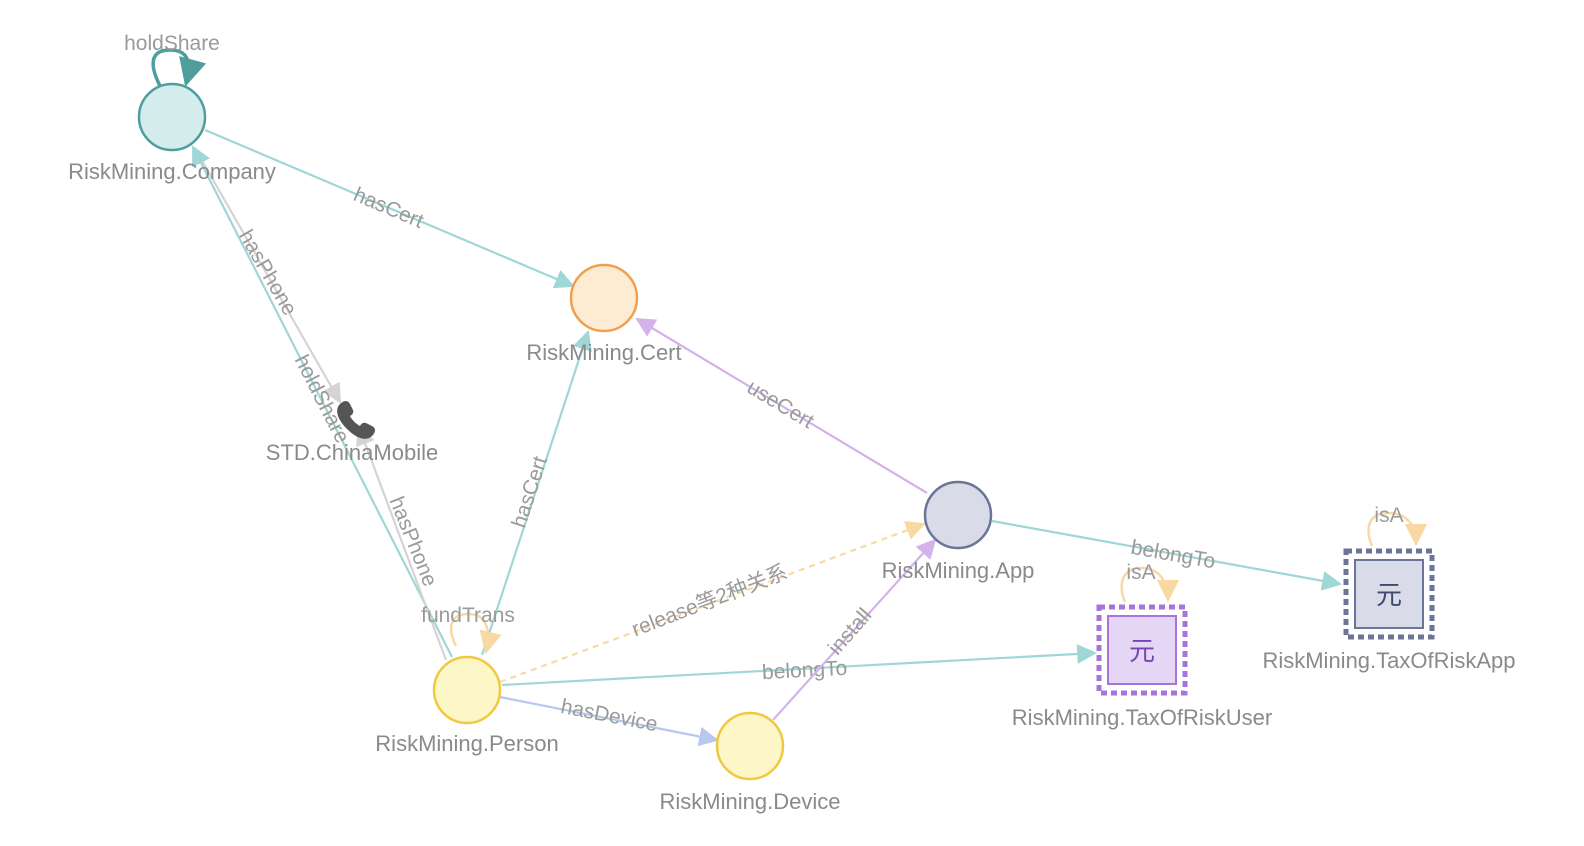  I want to click on edge-label-hasphone: hasPhone, so click(267, 272).